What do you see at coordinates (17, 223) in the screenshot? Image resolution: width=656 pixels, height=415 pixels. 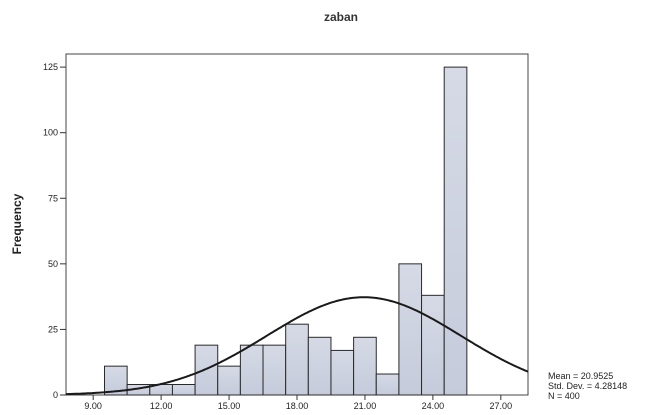 I see `y-axis-label: Frequency` at bounding box center [17, 223].